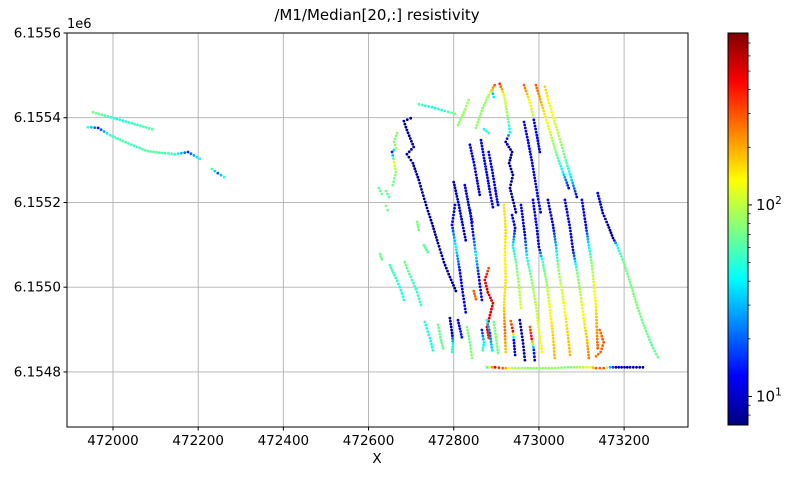  What do you see at coordinates (79, 24) in the screenshot?
I see `y-offset-label: 1e6` at bounding box center [79, 24].